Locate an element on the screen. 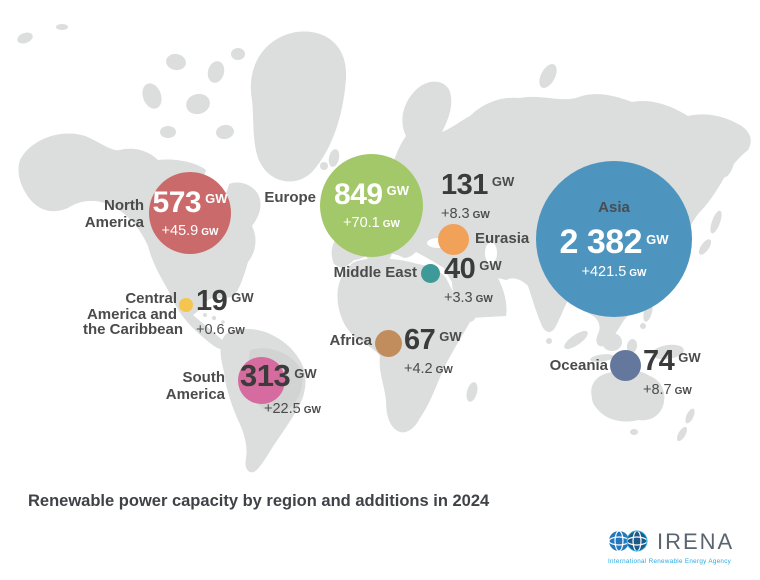  bubble-eurasia is located at coordinates (453, 239).